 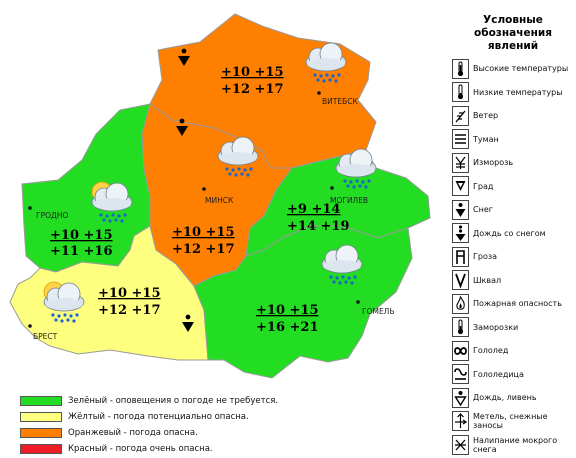 What do you see at coordinates (509, 233) in the screenshot?
I see `legend-label-sleet: Дождь со снегом` at bounding box center [509, 233].